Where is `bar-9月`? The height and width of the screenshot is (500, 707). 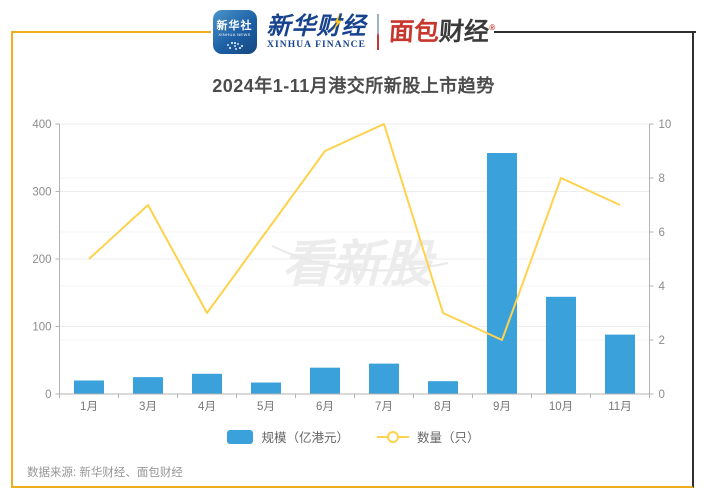
bar-9月 is located at coordinates (502, 273).